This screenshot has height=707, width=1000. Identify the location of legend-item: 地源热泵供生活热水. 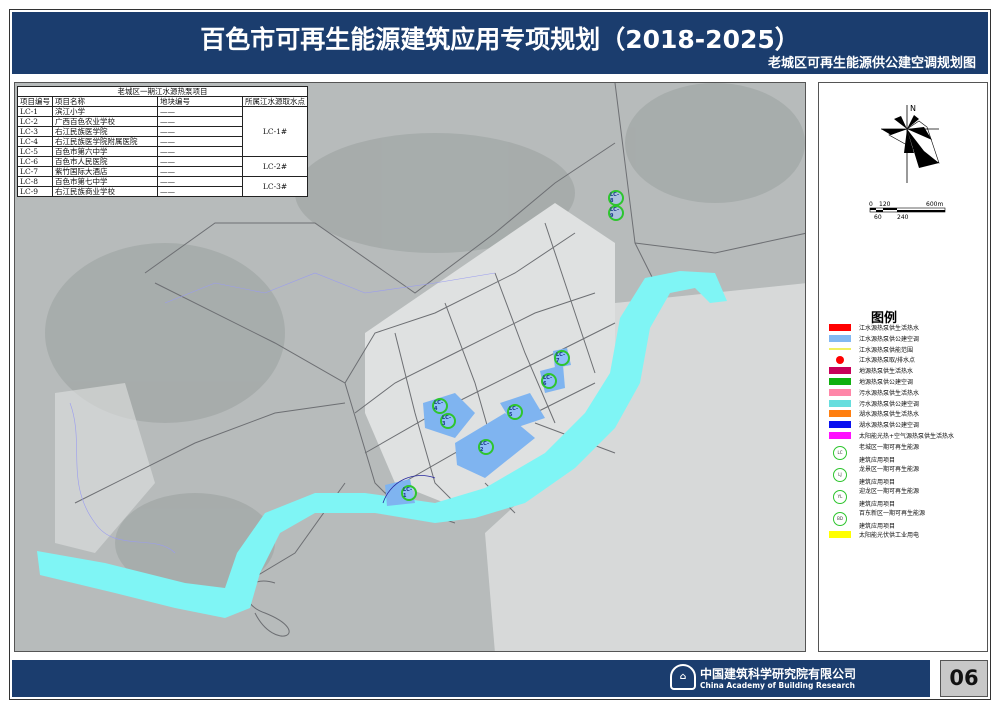
(871, 370).